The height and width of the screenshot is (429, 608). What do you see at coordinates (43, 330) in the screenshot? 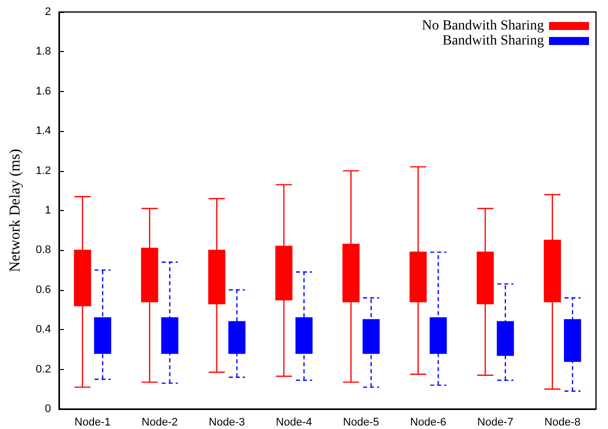
I see `y-tick-label: 0.4` at bounding box center [43, 330].